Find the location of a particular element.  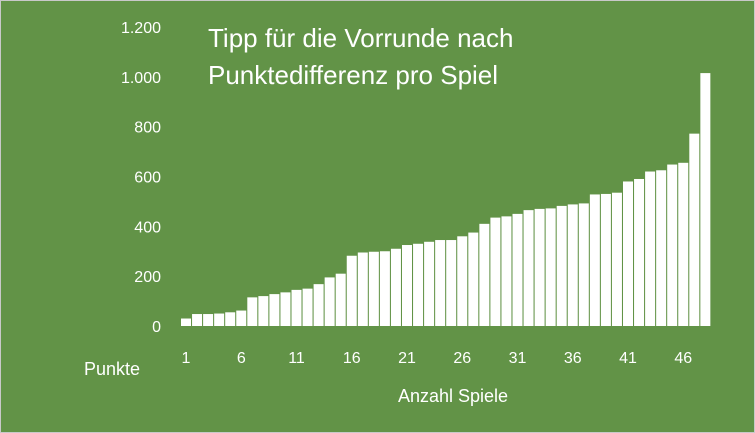

y-tick-label: 1.000 is located at coordinates (141, 78).